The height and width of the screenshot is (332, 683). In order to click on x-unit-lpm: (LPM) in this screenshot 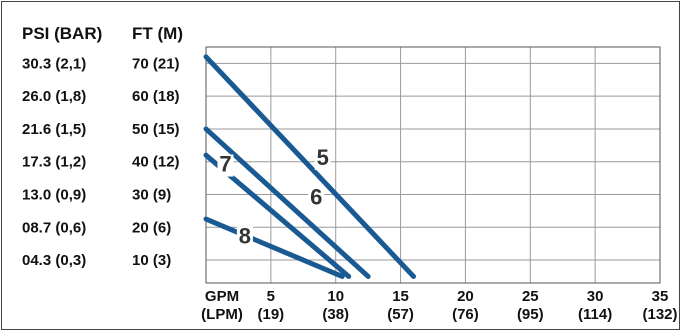, I will do `click(222, 314)`.